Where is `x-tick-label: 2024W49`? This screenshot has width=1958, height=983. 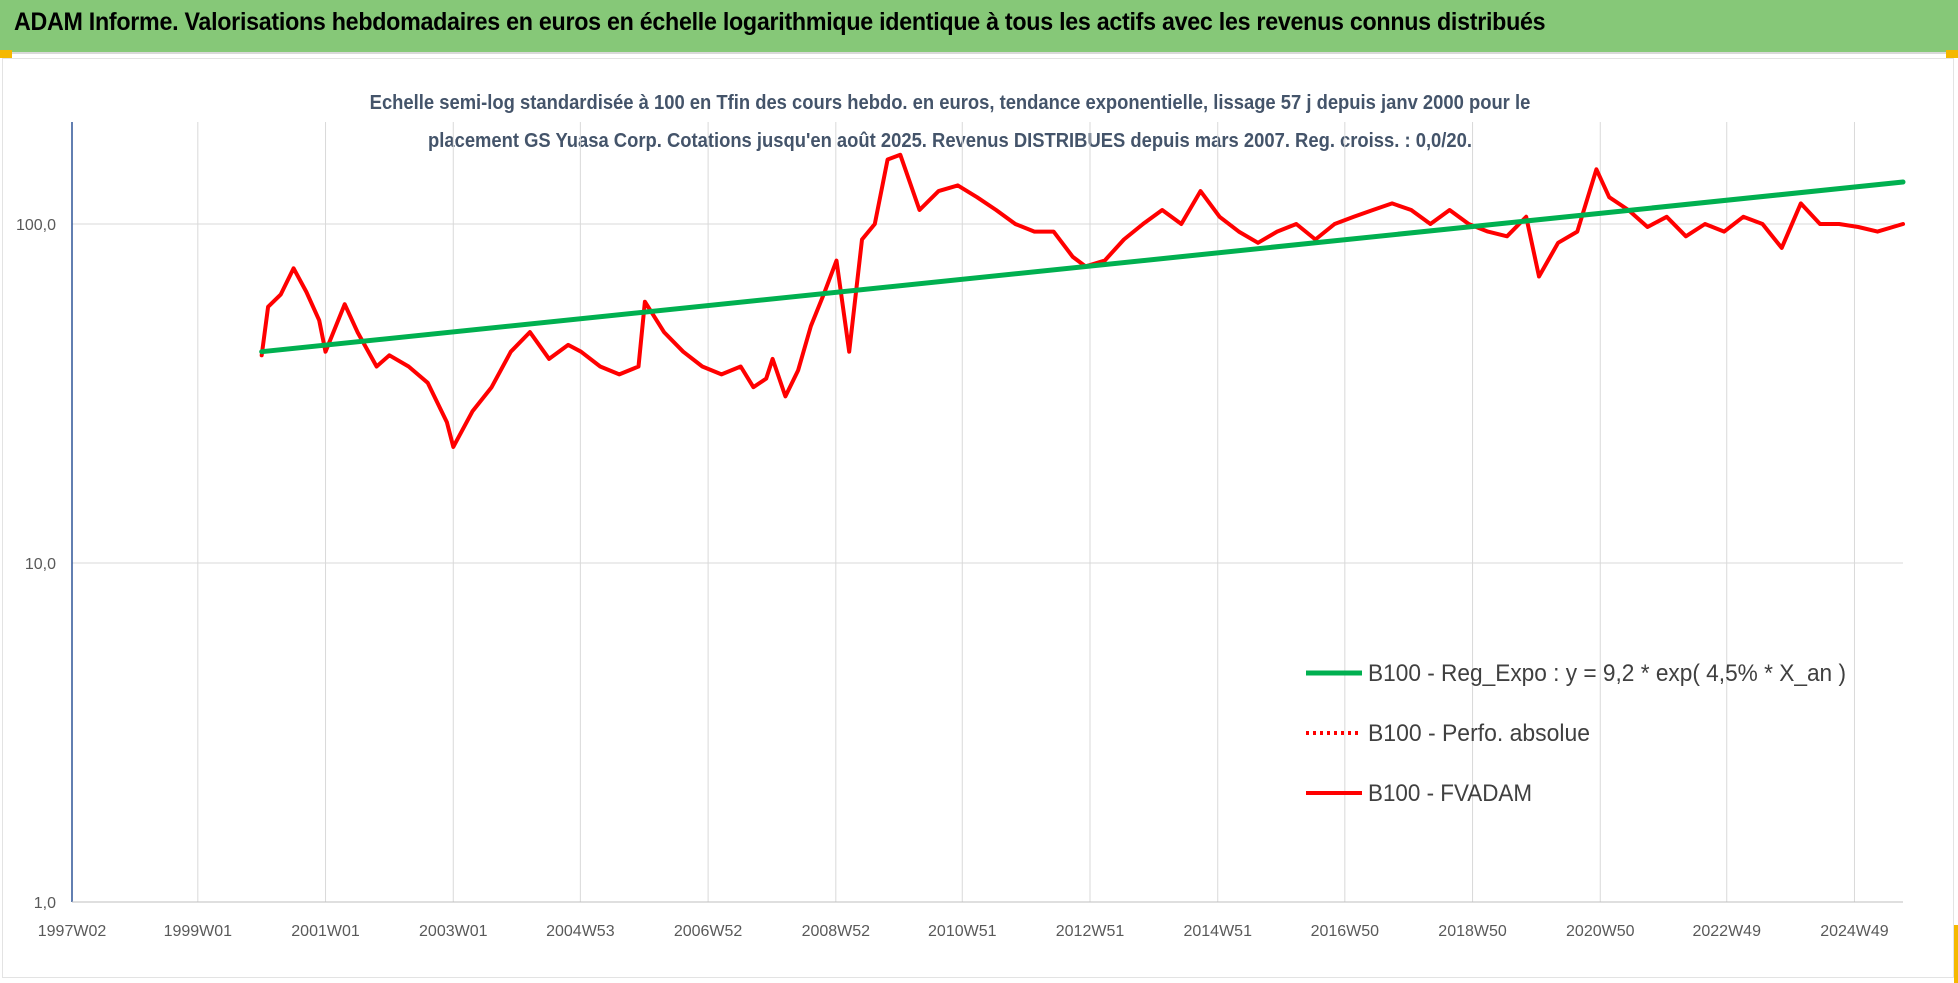
x-tick-label: 2024W49 is located at coordinates (1854, 931).